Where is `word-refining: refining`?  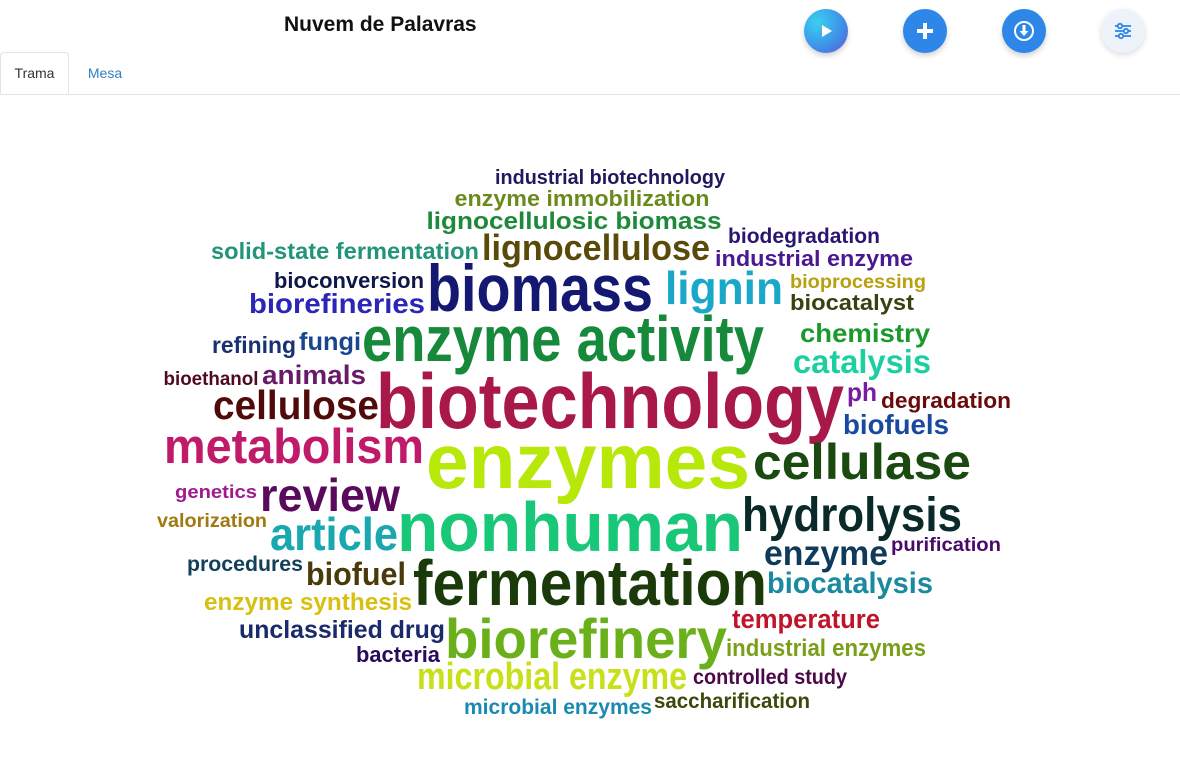 word-refining: refining is located at coordinates (254, 345).